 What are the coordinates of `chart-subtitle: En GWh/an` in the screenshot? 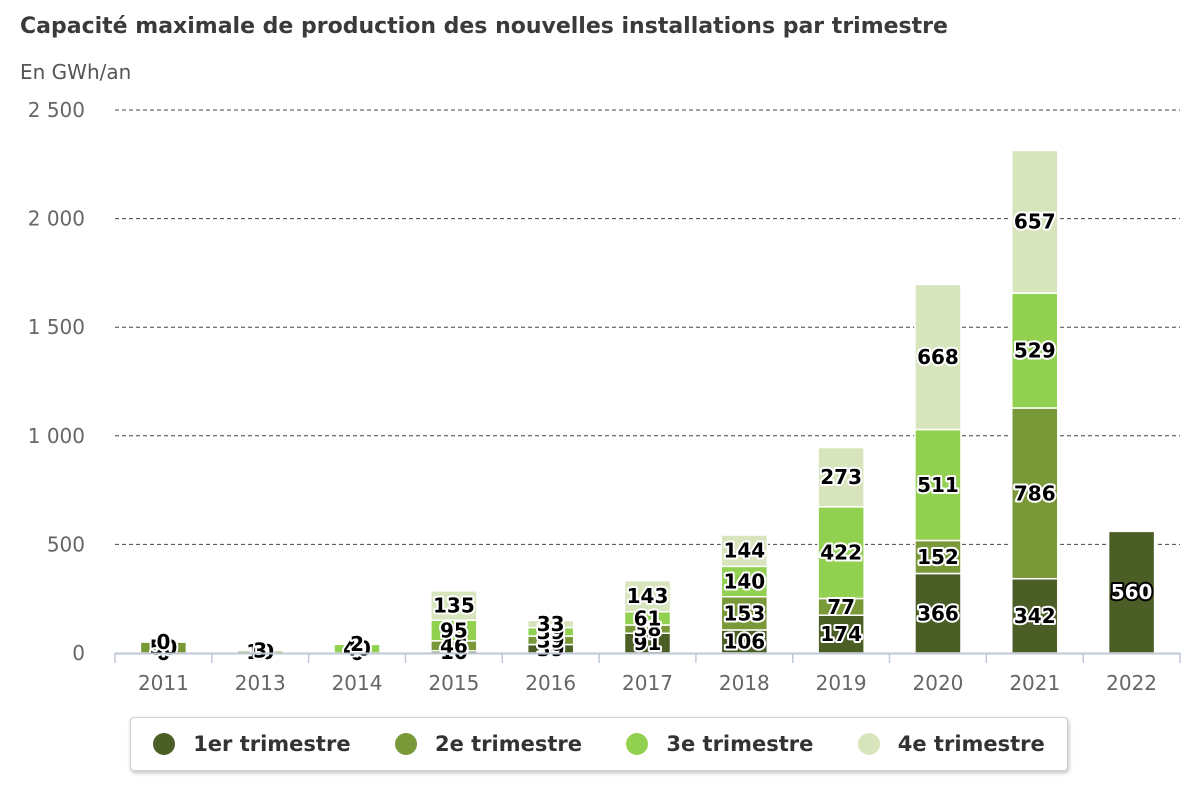 It's located at (76, 72).